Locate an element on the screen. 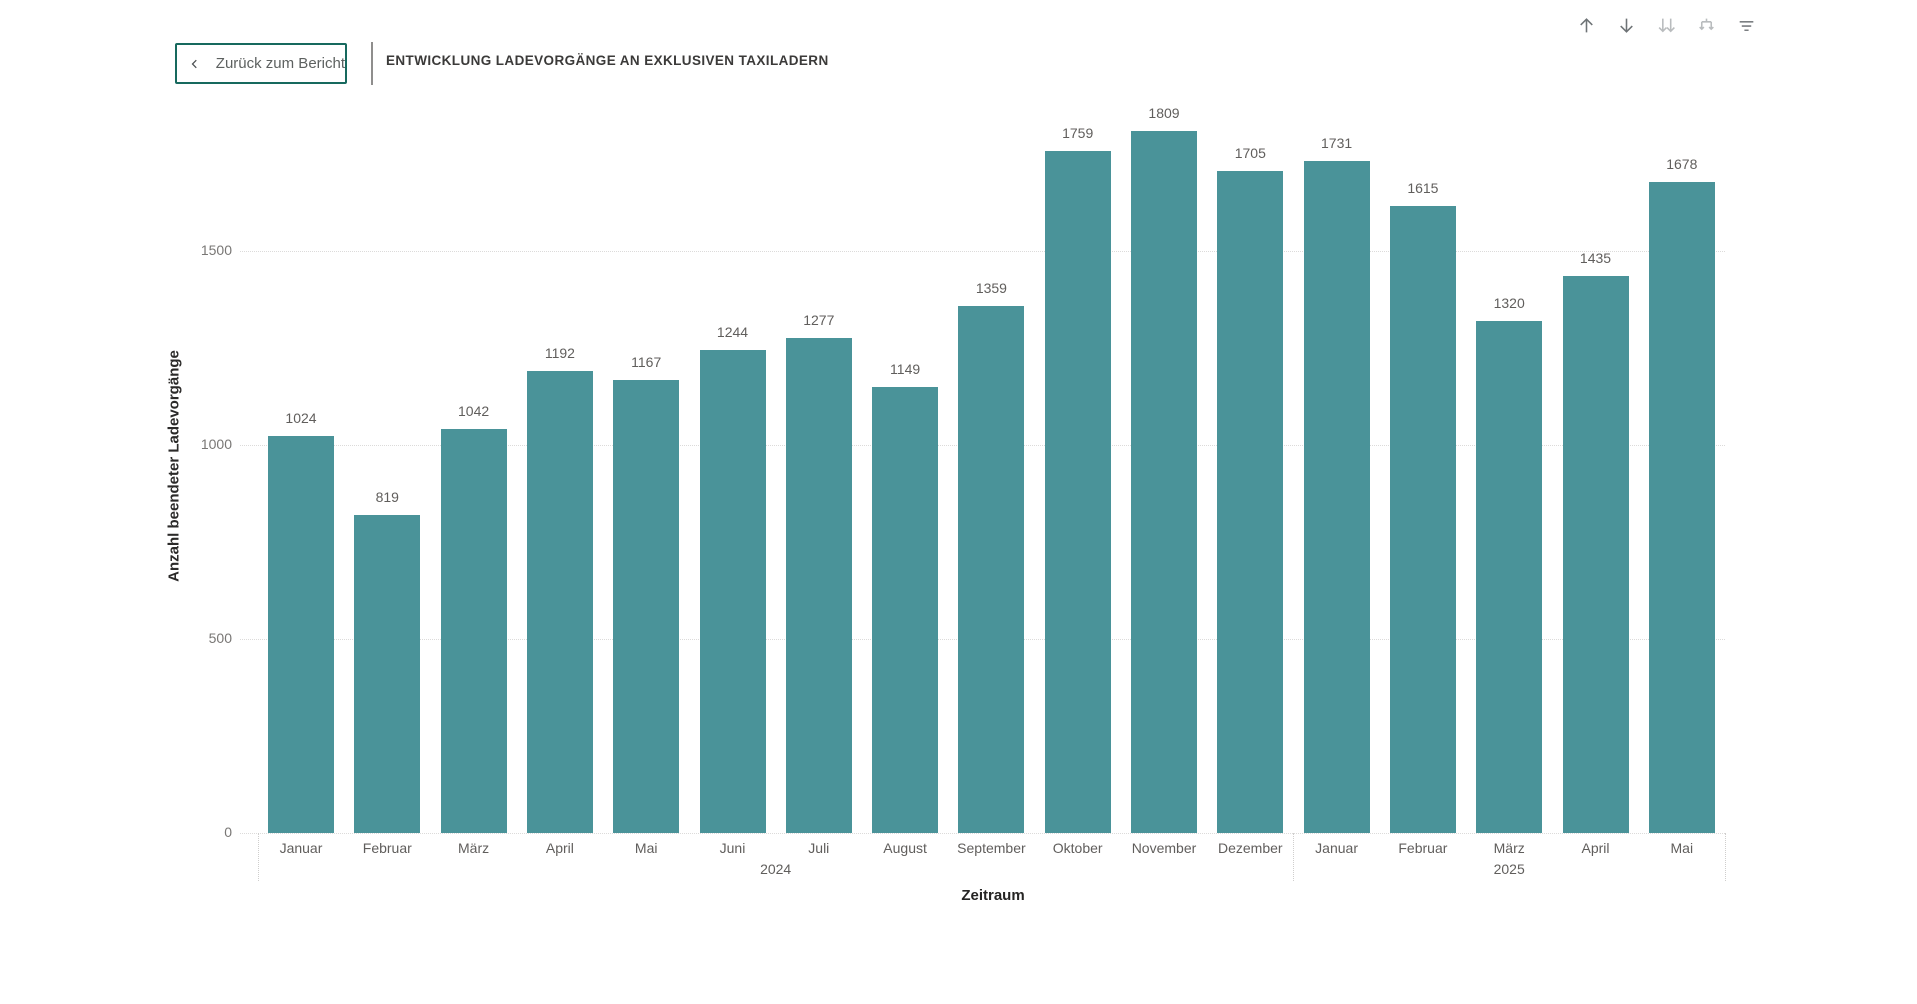  drill-down-button is located at coordinates (1626, 25).